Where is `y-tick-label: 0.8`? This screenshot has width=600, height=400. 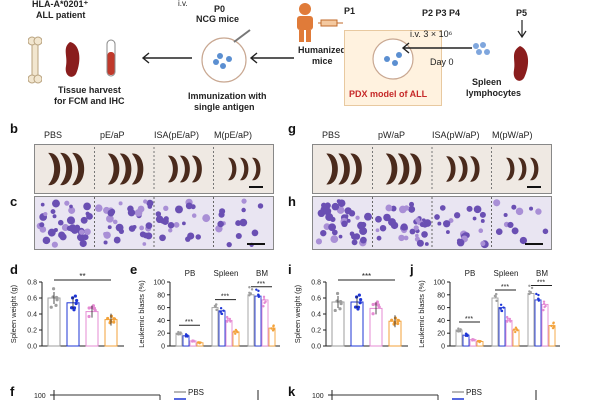
y-tick-label: 0.8 is located at coordinates (32, 283).